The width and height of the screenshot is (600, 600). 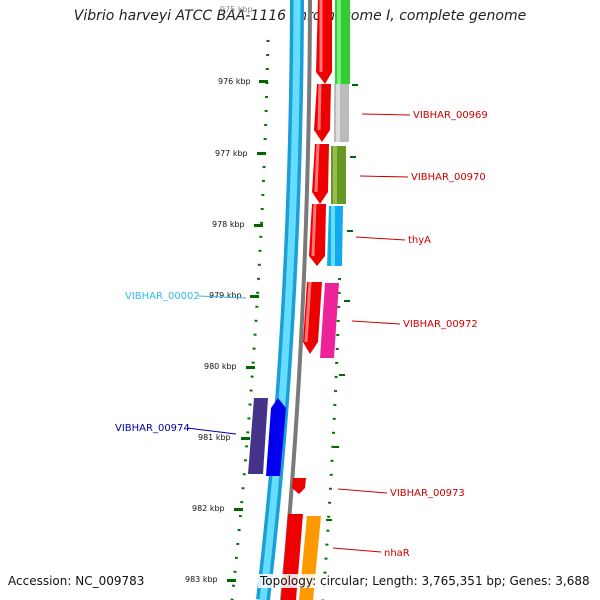 I want to click on gene-block-magenta, so click(x=329, y=320).